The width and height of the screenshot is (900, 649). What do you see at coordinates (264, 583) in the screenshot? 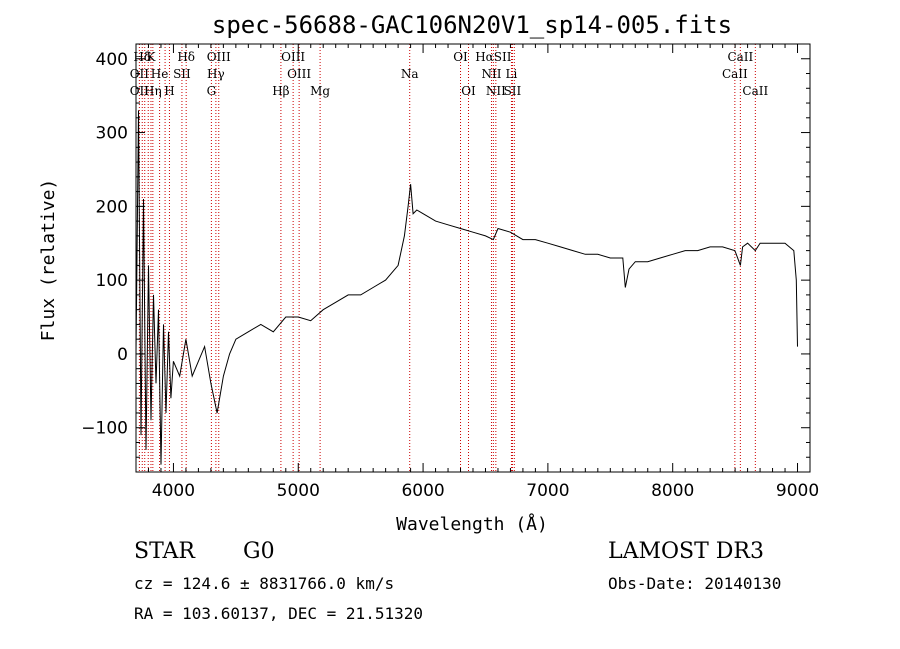
I see `redshift-value: cz = 124.6 ± 8831766.0 km/s` at bounding box center [264, 583].